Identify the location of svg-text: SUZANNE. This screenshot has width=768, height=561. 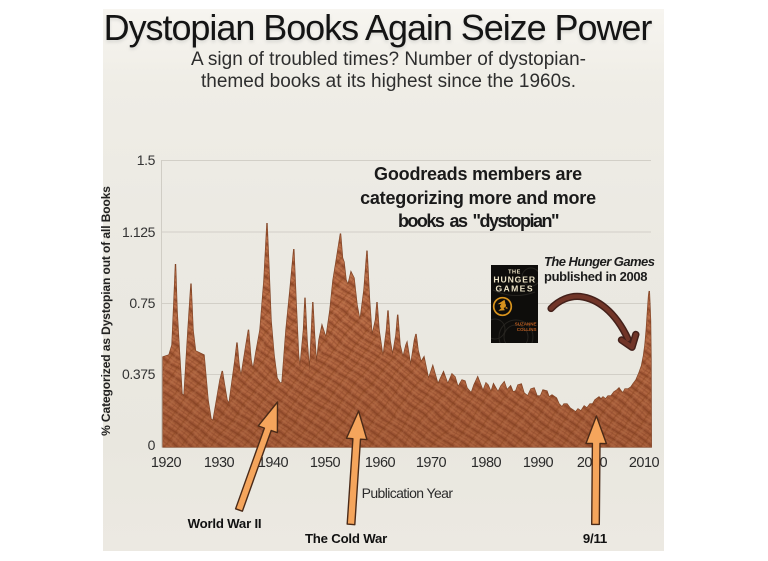
(526, 324).